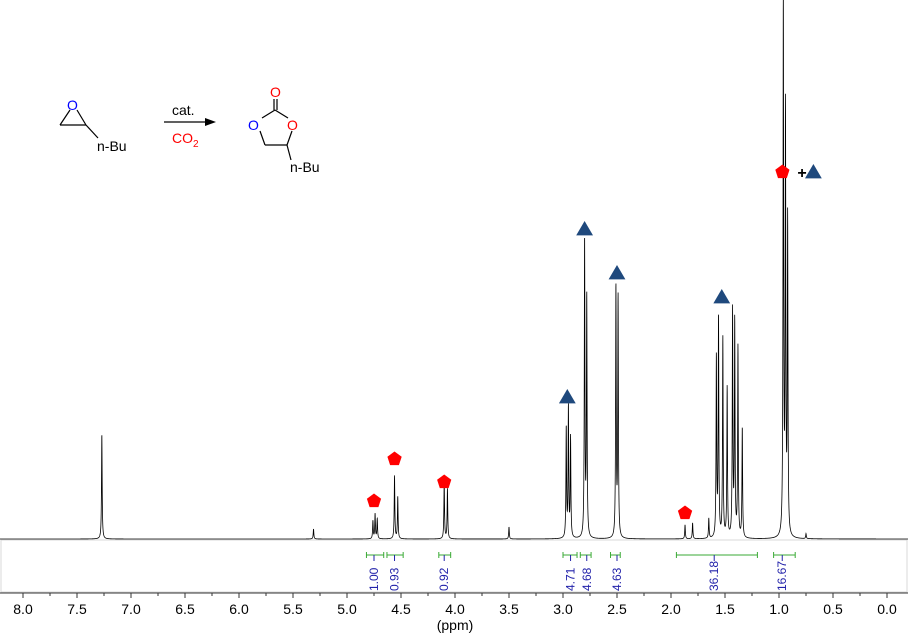  What do you see at coordinates (395, 579) in the screenshot?
I see `integral-value: 0.93` at bounding box center [395, 579].